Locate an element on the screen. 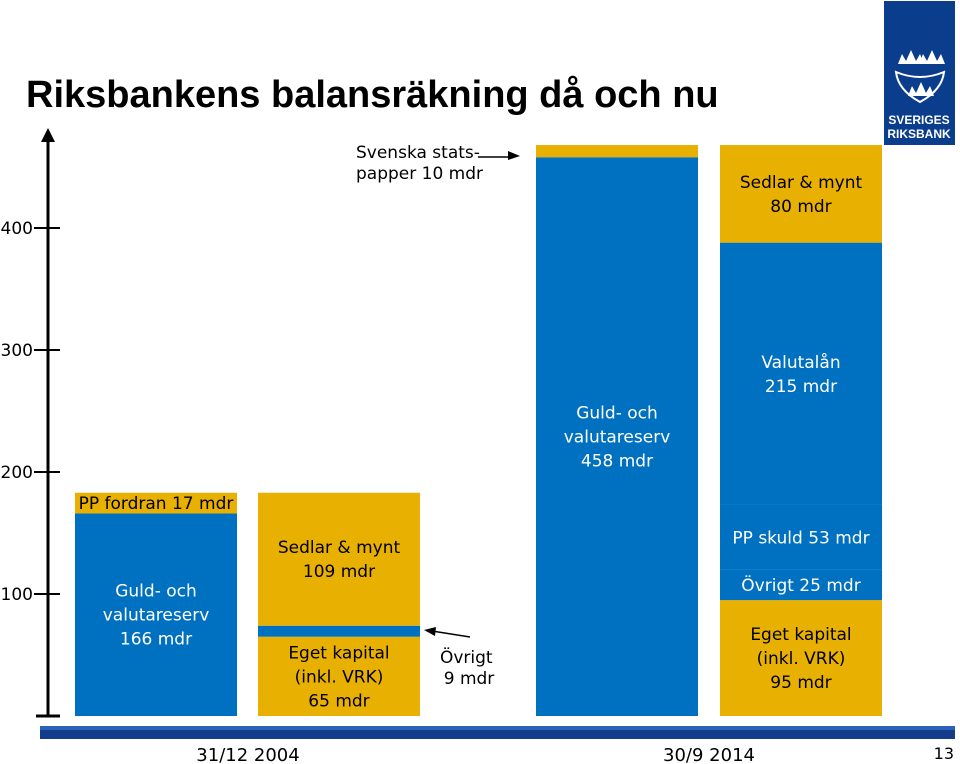 The image size is (960, 764). segment-label-line: PP fordran 17 mdr is located at coordinates (156, 504).